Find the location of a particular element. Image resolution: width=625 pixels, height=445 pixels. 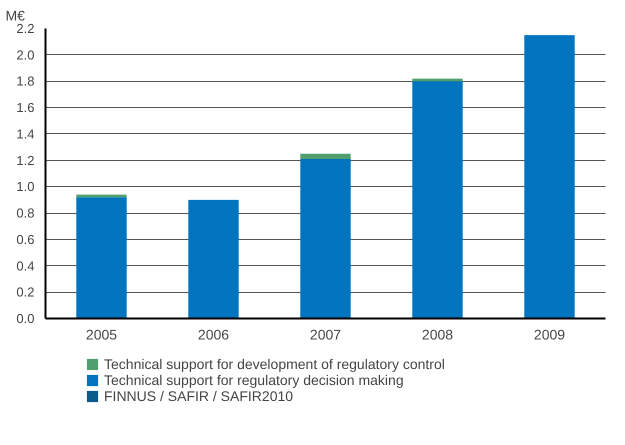

legend-label: FINNUS / SAFIR / SAFIR2010 is located at coordinates (199, 396).